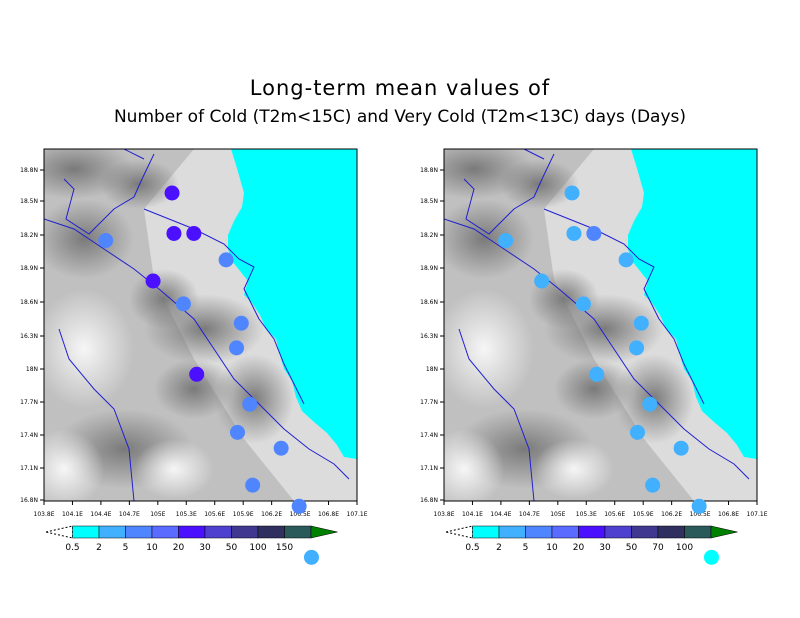 Image resolution: width=800 pixels, height=618 pixels. What do you see at coordinates (243, 514) in the screenshot?
I see `lon-label: 105.9E` at bounding box center [243, 514].